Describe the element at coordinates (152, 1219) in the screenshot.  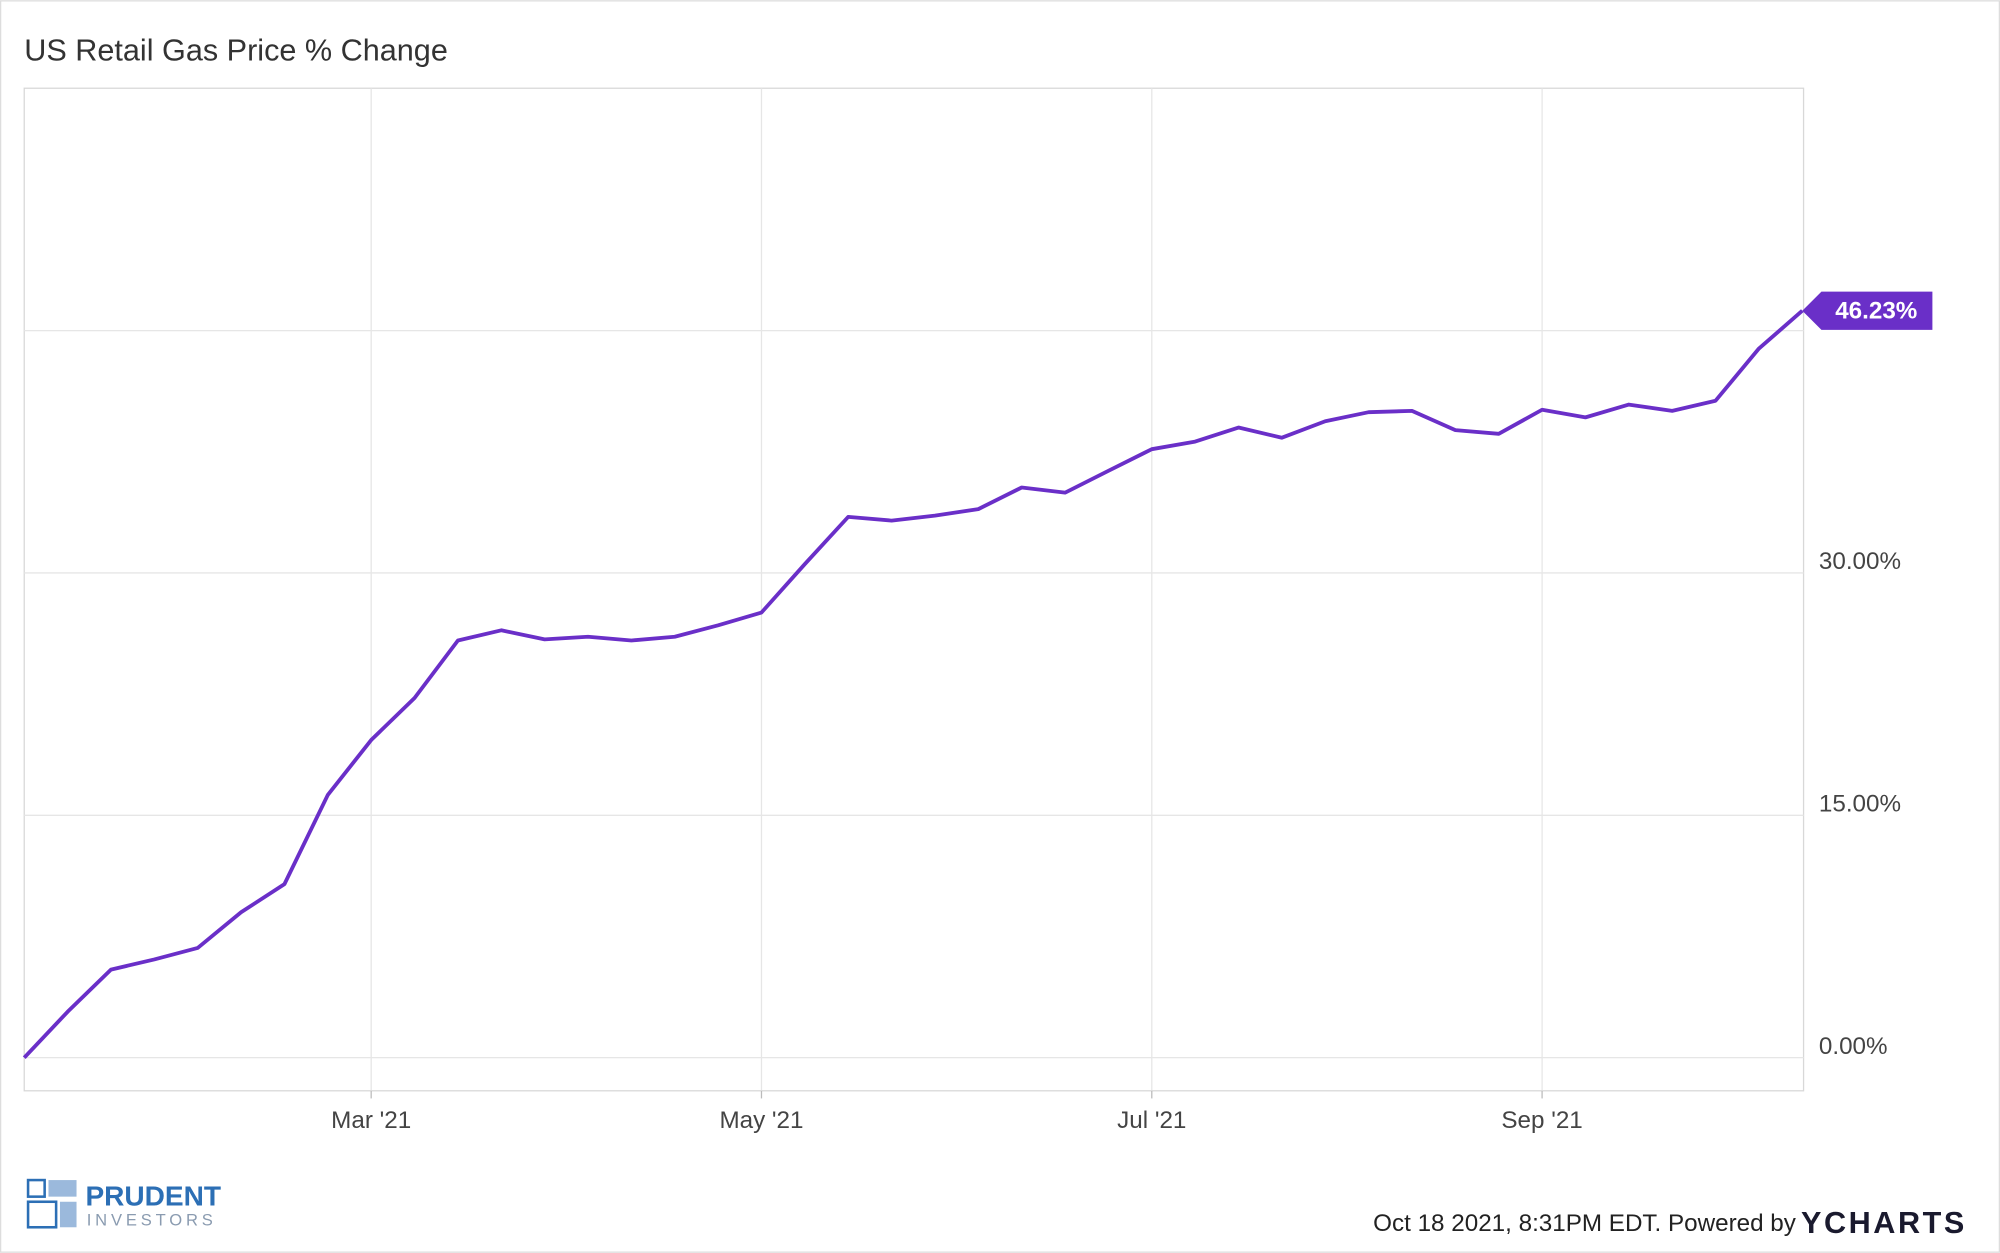
I see `logo-text: INVESTORS` at that location.